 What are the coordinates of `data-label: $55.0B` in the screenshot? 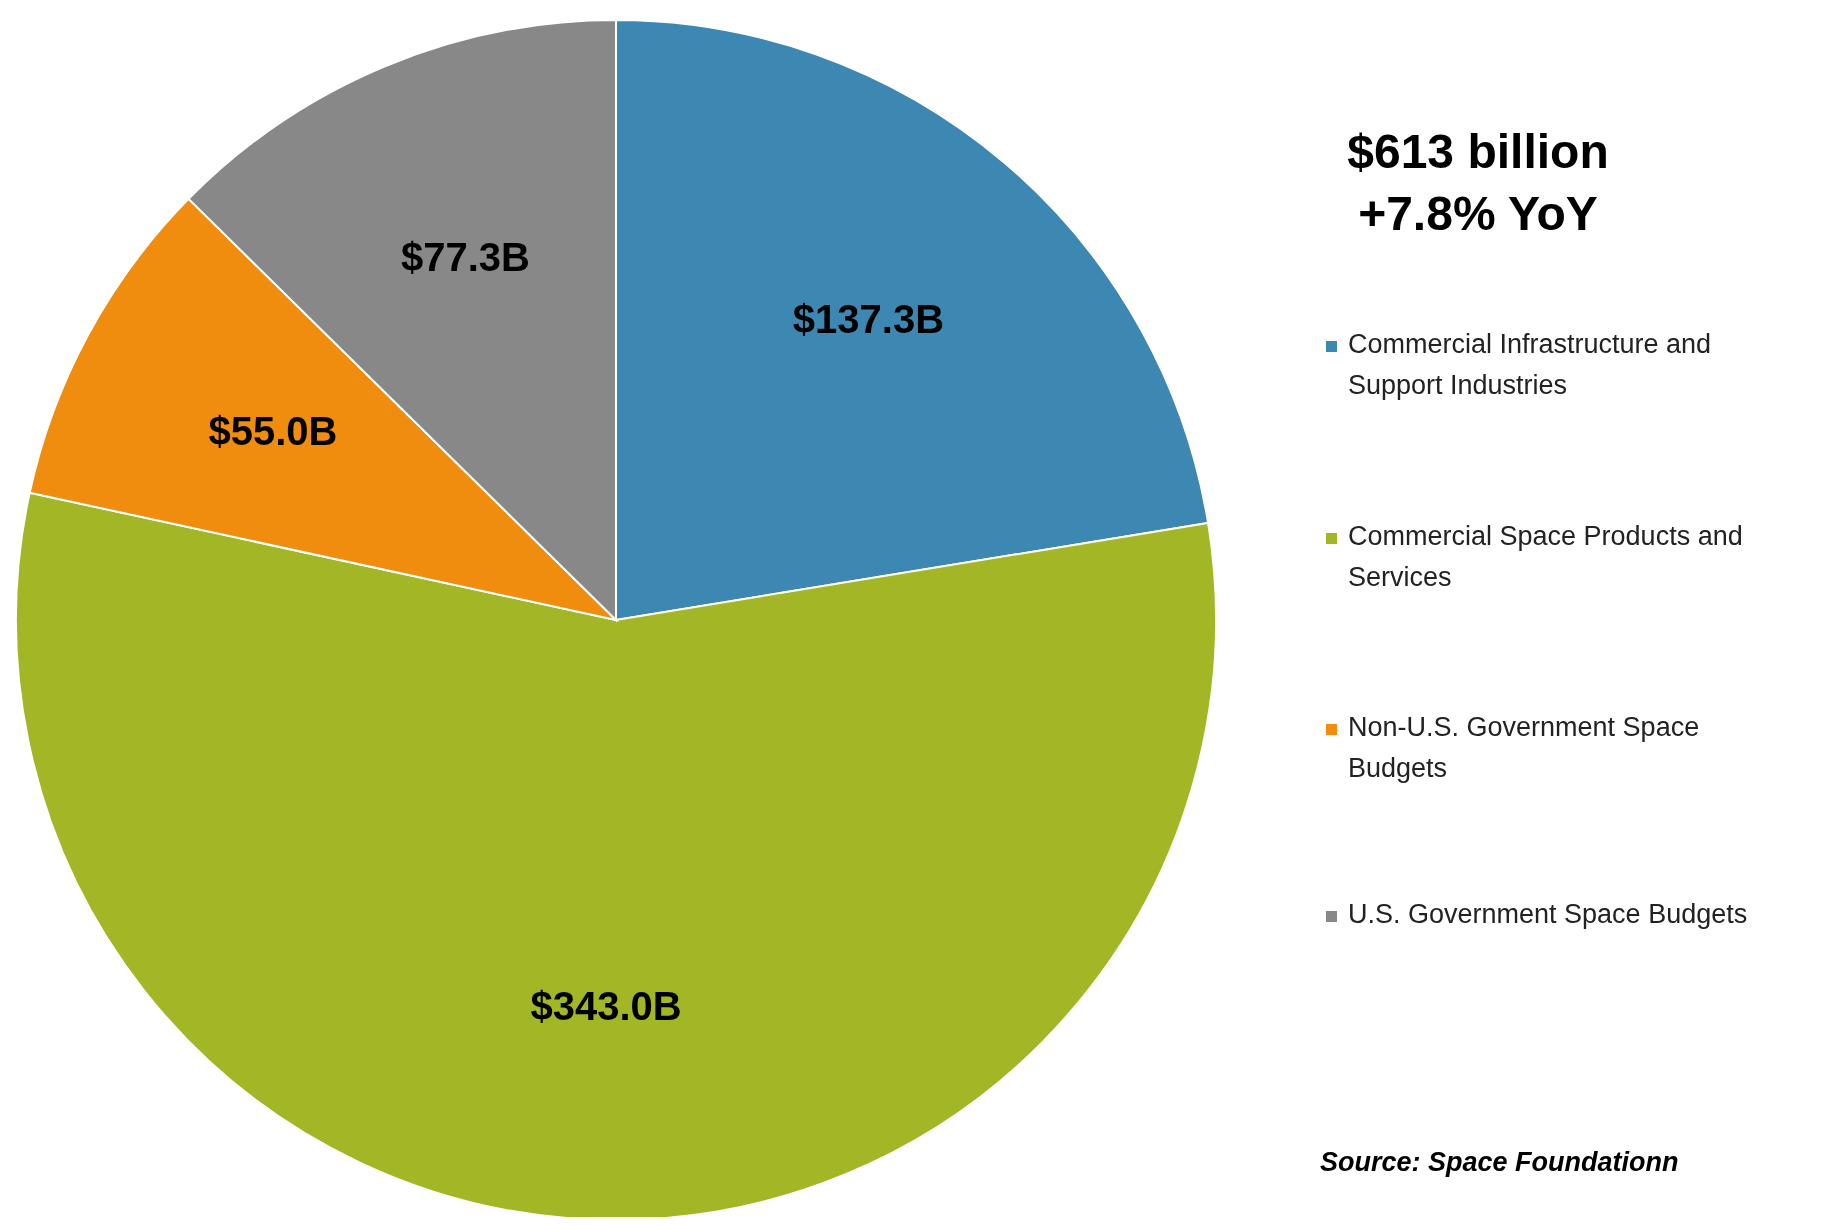 It's located at (273, 430).